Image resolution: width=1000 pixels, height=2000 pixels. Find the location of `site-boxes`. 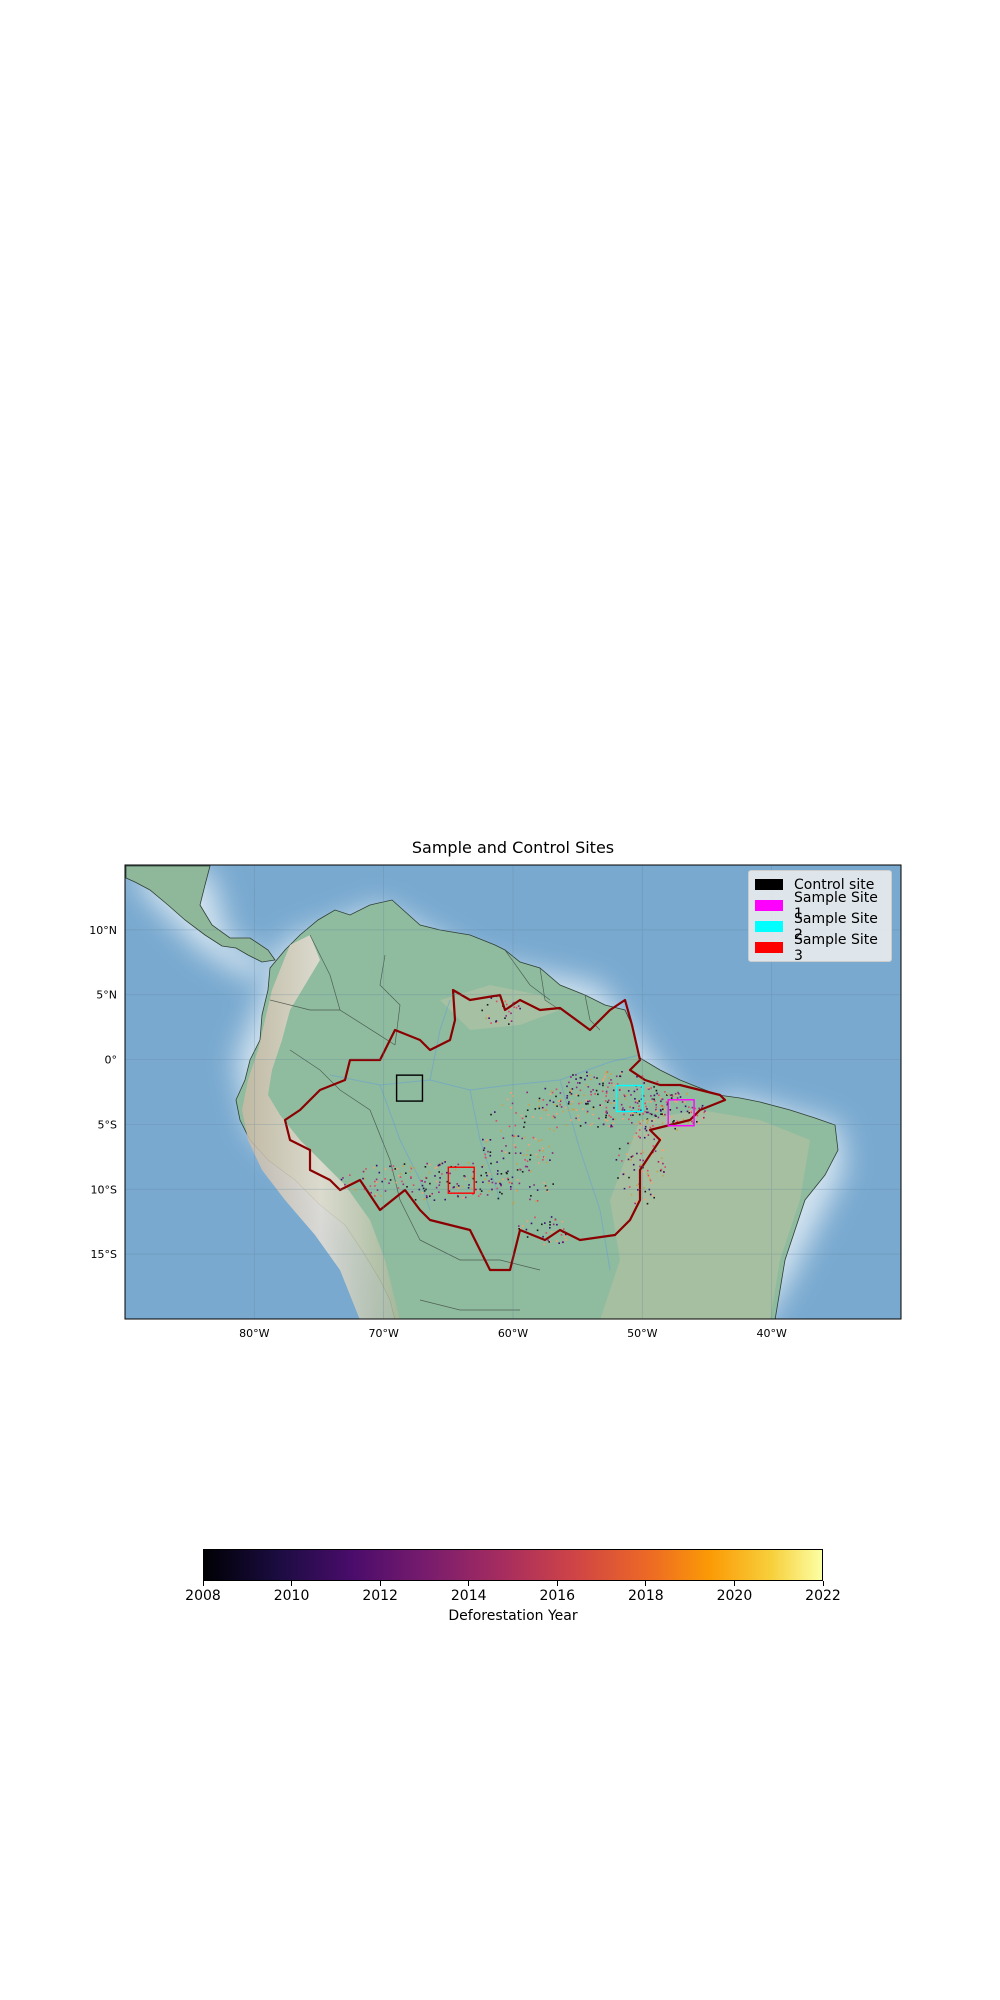

site-boxes is located at coordinates (545, 1134).